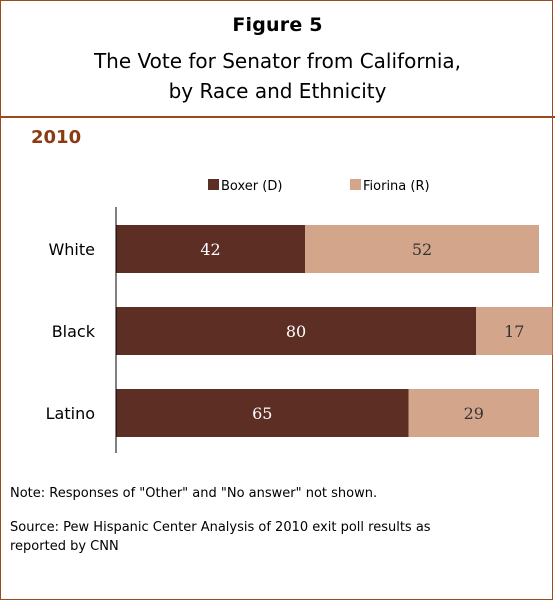 Image resolution: width=555 pixels, height=600 pixels. What do you see at coordinates (277, 117) in the screenshot?
I see `header-divider` at bounding box center [277, 117].